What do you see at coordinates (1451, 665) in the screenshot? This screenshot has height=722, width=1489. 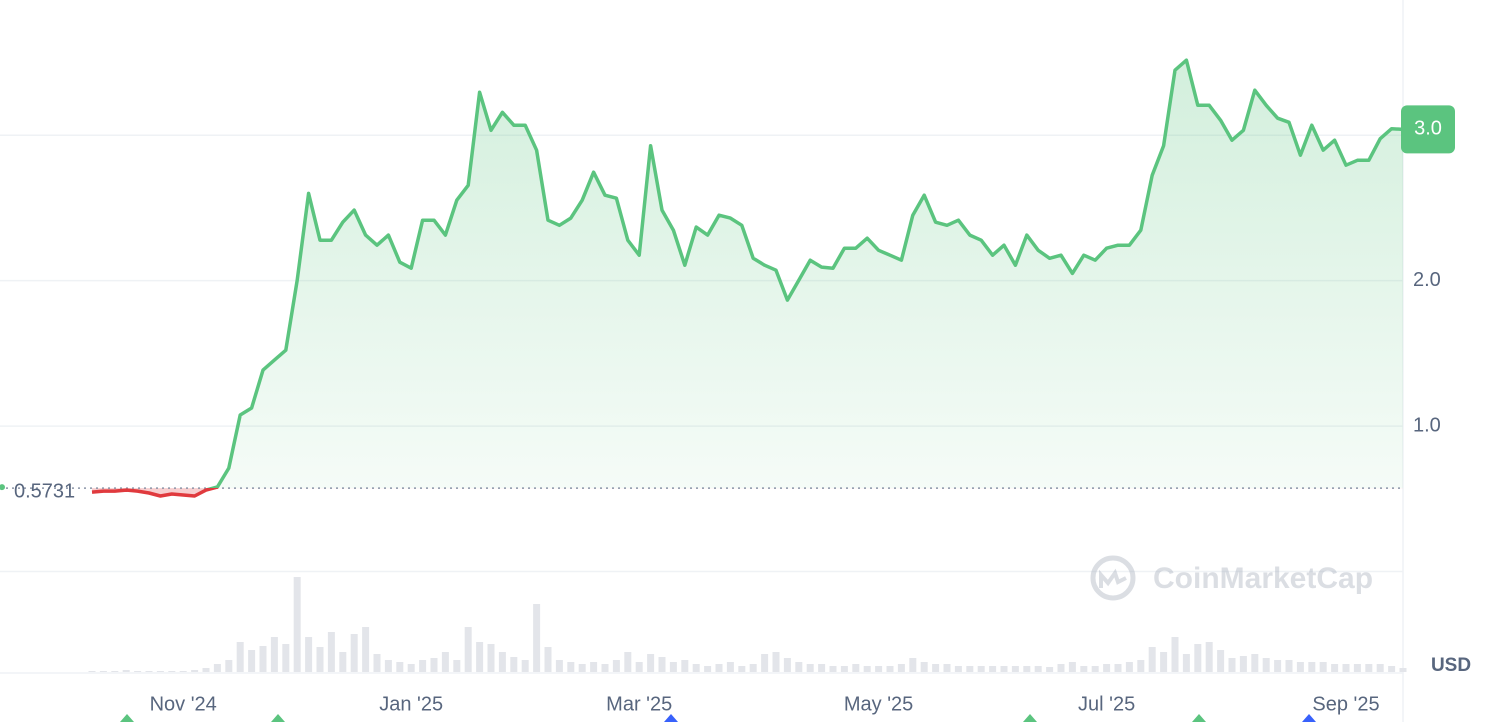 I see `currency-label: USD` at bounding box center [1451, 665].